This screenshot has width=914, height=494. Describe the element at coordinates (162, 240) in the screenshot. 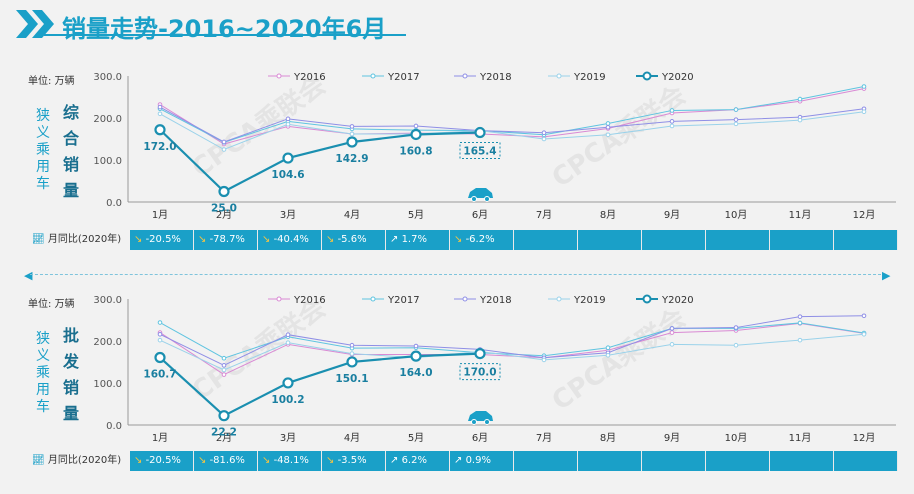

I see `yoy-cell: ↘ -20.5%` at that location.